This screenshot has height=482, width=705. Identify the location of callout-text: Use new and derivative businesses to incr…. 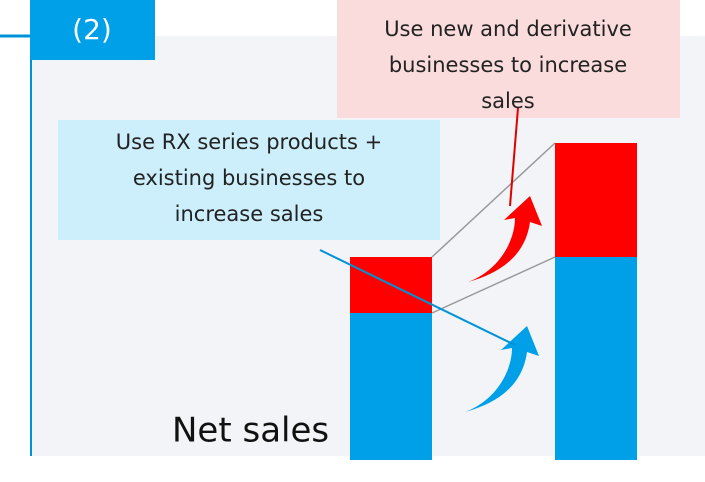
(508, 65).